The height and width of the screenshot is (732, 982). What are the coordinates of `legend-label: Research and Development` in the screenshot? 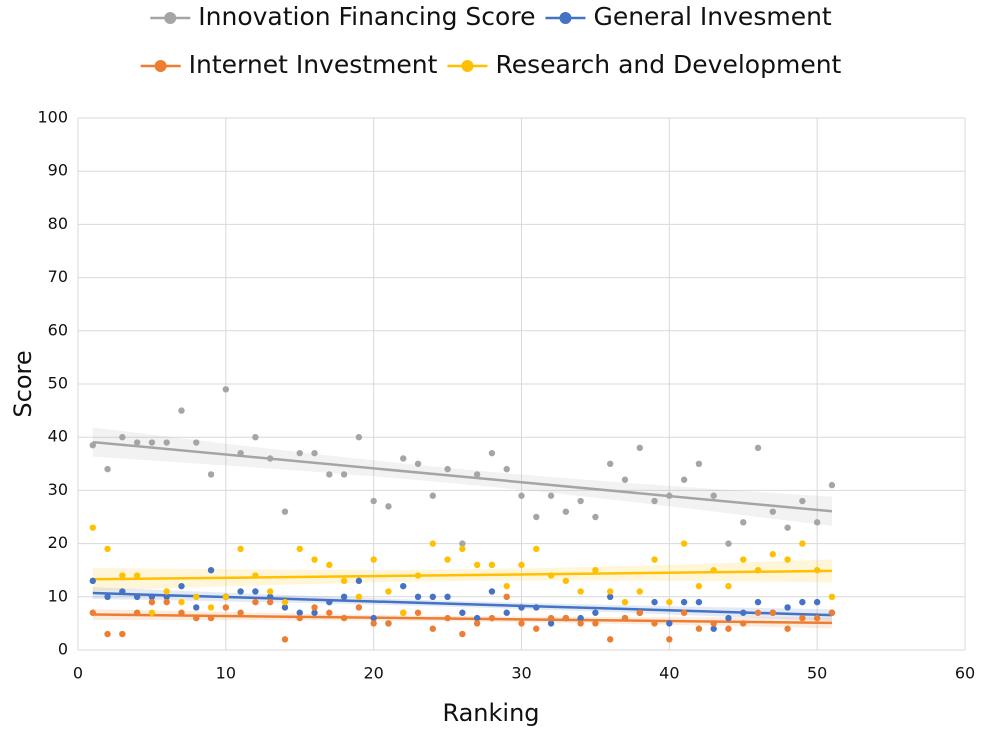 It's located at (668, 64).